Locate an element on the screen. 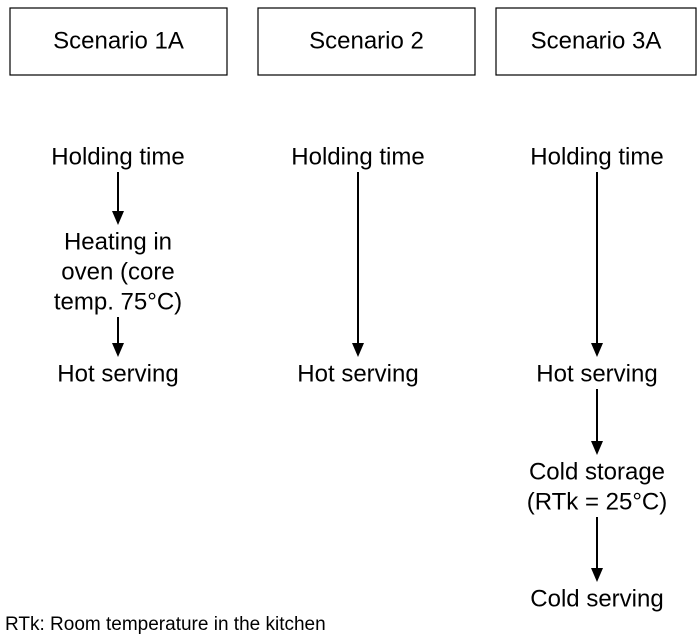  scenario-title: Scenario 1A is located at coordinates (118, 40).